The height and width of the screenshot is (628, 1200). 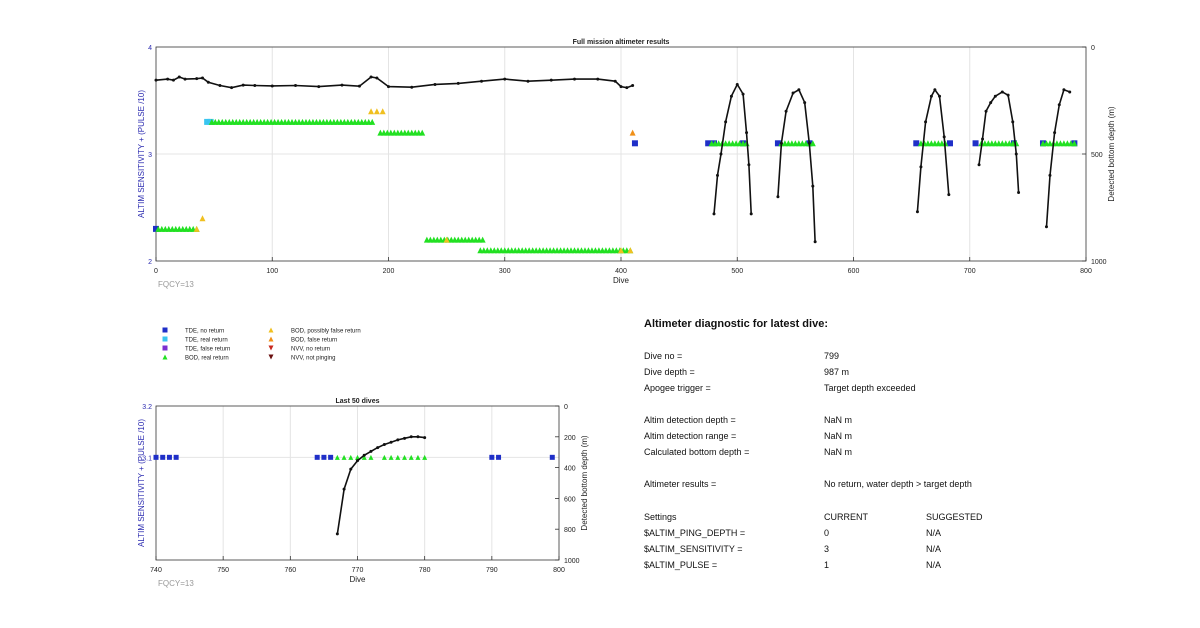 What do you see at coordinates (827, 565) in the screenshot?
I see `setting-current: 1` at bounding box center [827, 565].